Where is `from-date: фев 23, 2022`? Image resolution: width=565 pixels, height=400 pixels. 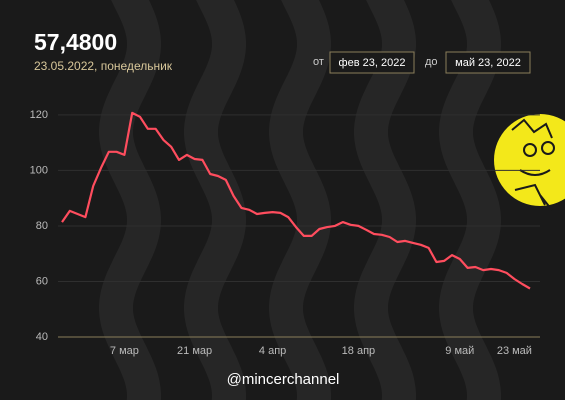 from-date: фев 23, 2022 is located at coordinates (372, 63).